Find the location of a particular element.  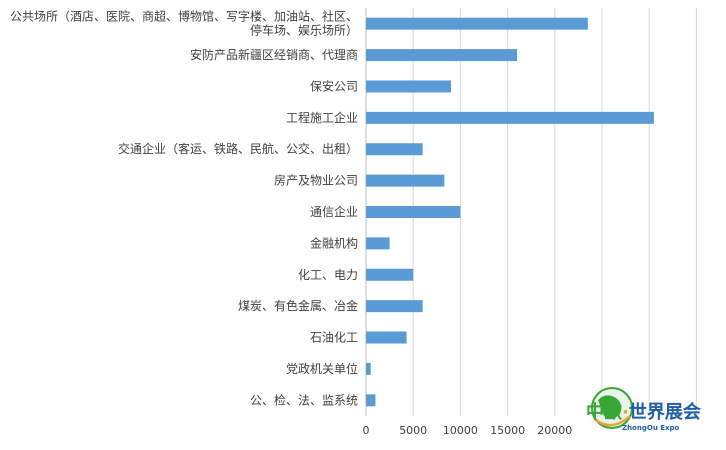

category-label: 交通企业（客运、铁路、民航、公交、出租） is located at coordinates (238, 148).